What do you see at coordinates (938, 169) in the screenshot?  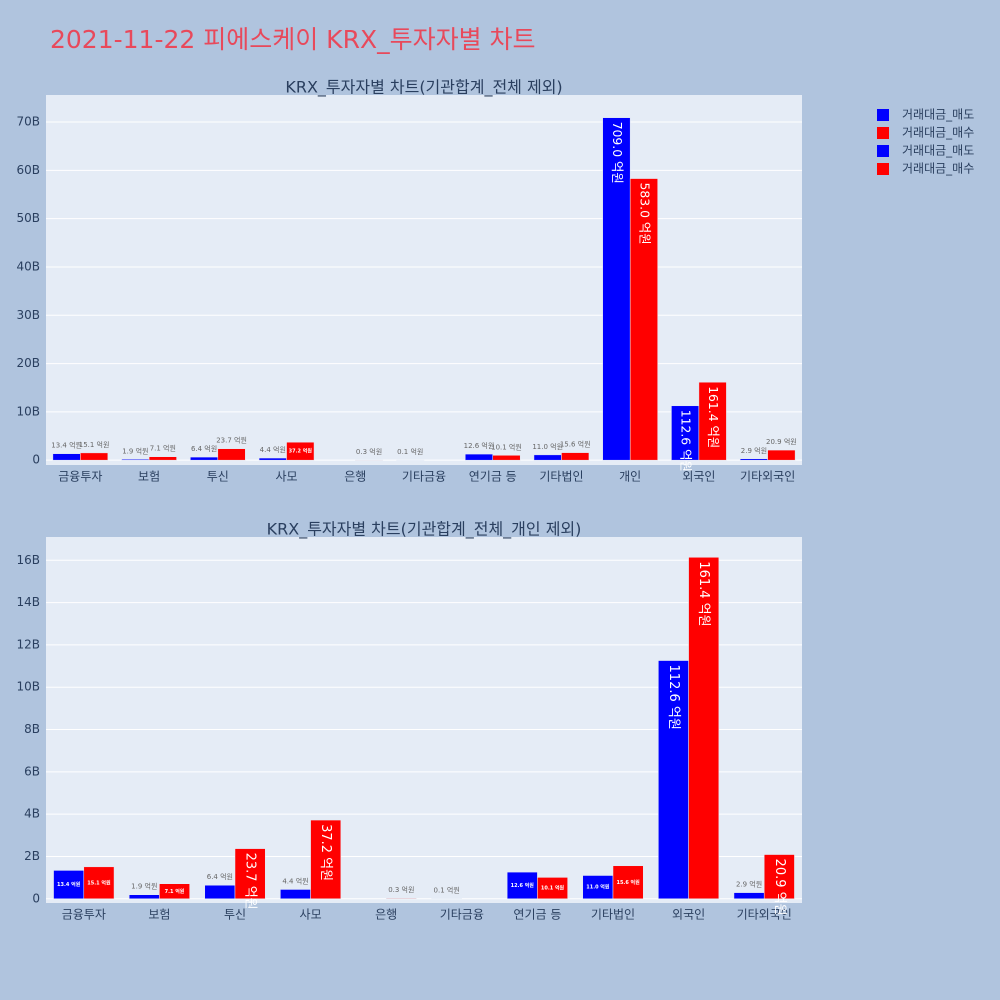 I see `legend-label: 거래대금_매수` at bounding box center [938, 169].